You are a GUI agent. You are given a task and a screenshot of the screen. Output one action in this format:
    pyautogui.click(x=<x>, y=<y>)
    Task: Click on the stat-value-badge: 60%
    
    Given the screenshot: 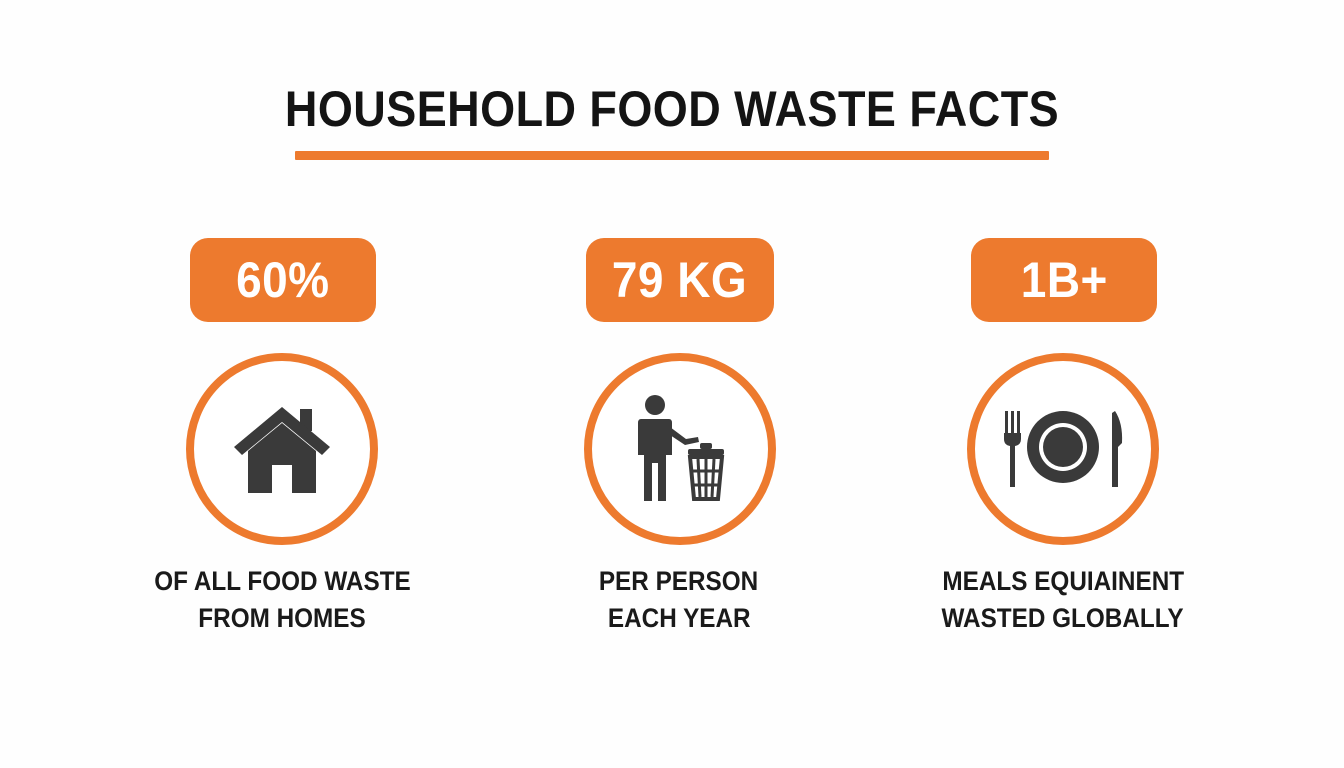 What is the action you would take?
    pyautogui.click(x=283, y=280)
    